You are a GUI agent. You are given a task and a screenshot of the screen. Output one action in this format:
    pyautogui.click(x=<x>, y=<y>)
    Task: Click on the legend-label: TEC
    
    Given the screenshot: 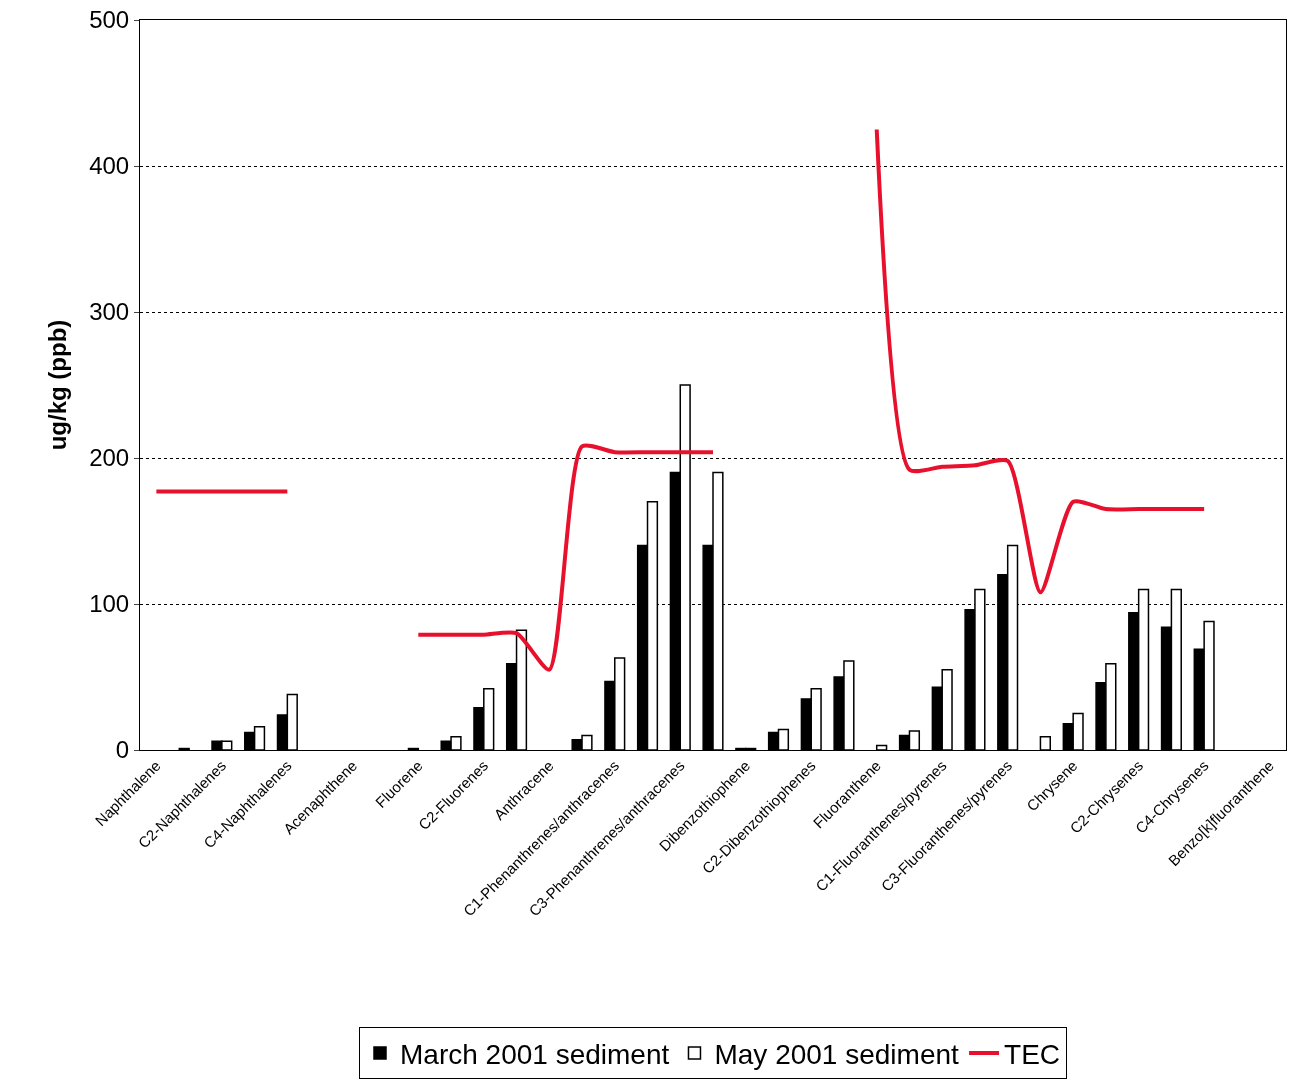 What is the action you would take?
    pyautogui.click(x=1032, y=1055)
    